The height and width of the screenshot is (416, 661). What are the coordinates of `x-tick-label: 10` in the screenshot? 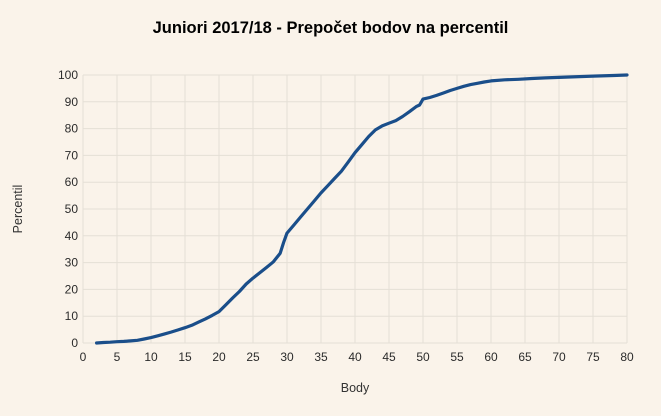 It's located at (151, 357).